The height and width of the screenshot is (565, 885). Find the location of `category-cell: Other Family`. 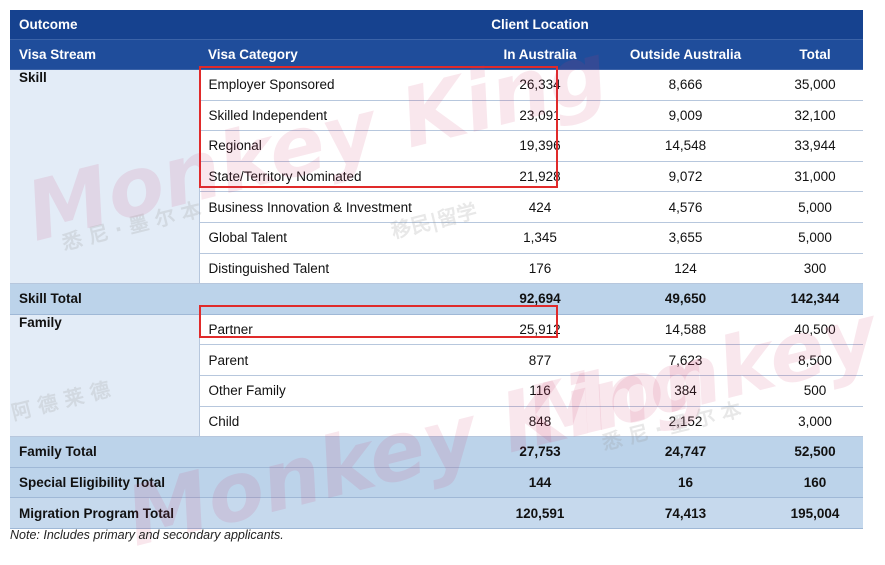

category-cell: Other Family is located at coordinates (337, 391).